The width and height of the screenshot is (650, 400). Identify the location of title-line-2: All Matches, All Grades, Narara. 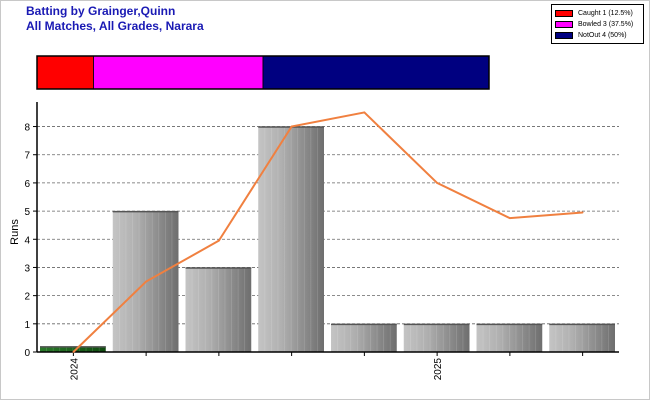
(115, 26).